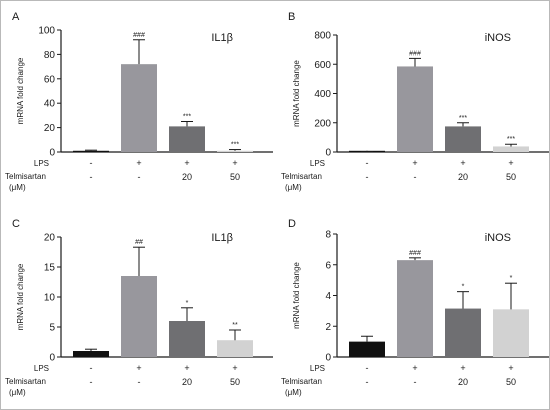 This screenshot has height=410, width=550. What do you see at coordinates (328, 235) in the screenshot?
I see `y-tick-label: 8` at bounding box center [328, 235].